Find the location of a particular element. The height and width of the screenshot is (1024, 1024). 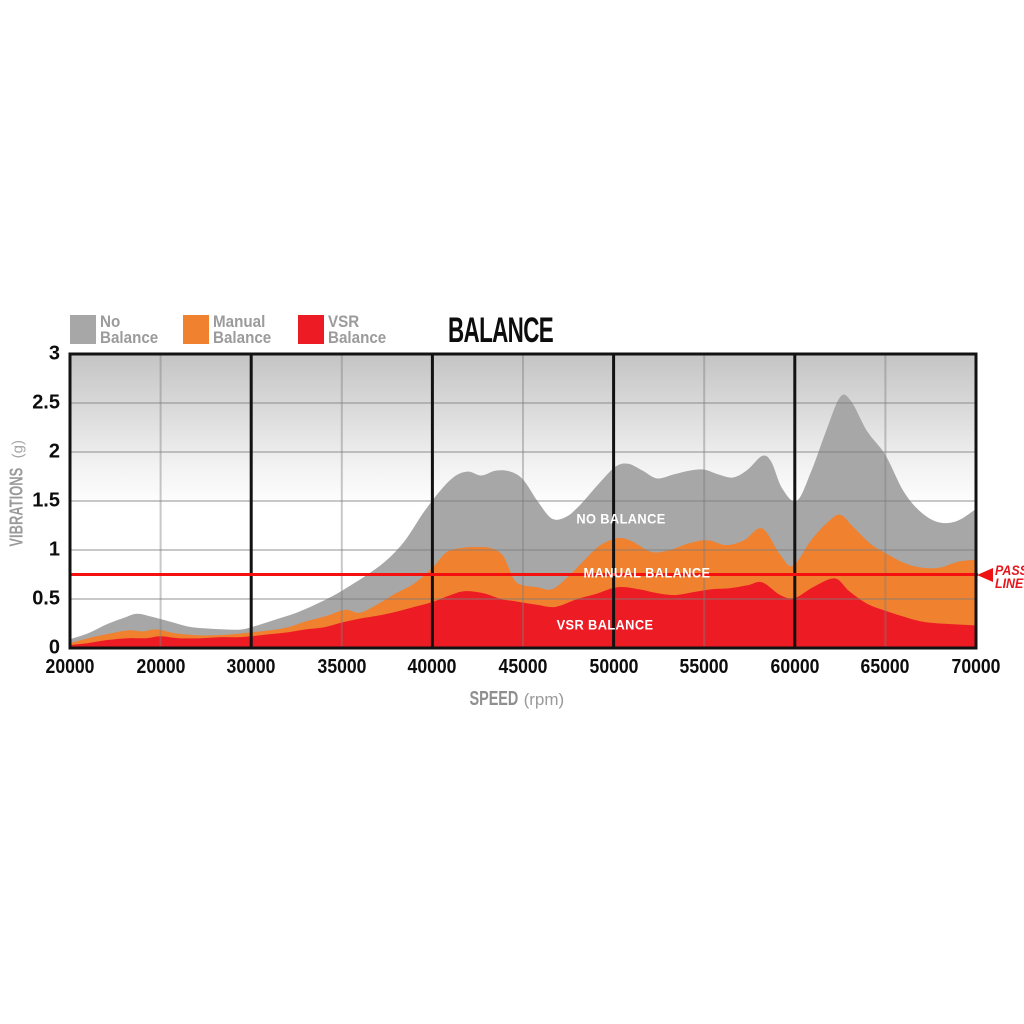

legend-label: Manual Balance is located at coordinates (242, 330).